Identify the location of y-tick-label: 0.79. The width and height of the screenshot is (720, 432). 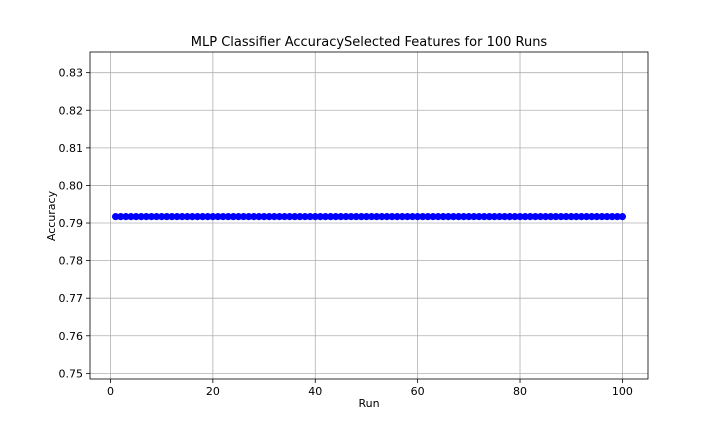
(71, 223).